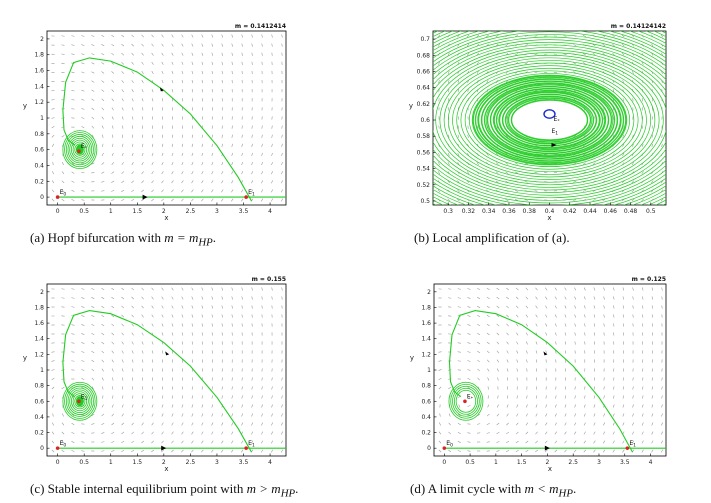  Describe the element at coordinates (429, 370) in the screenshot. I see `y-tick-label: 1` at that location.